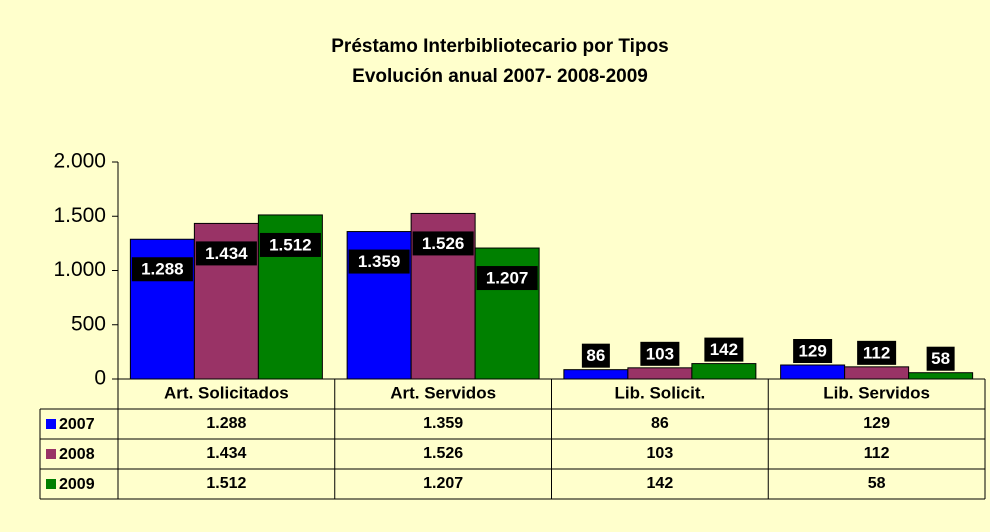  I want to click on table-cell: 1.512, so click(226, 483).